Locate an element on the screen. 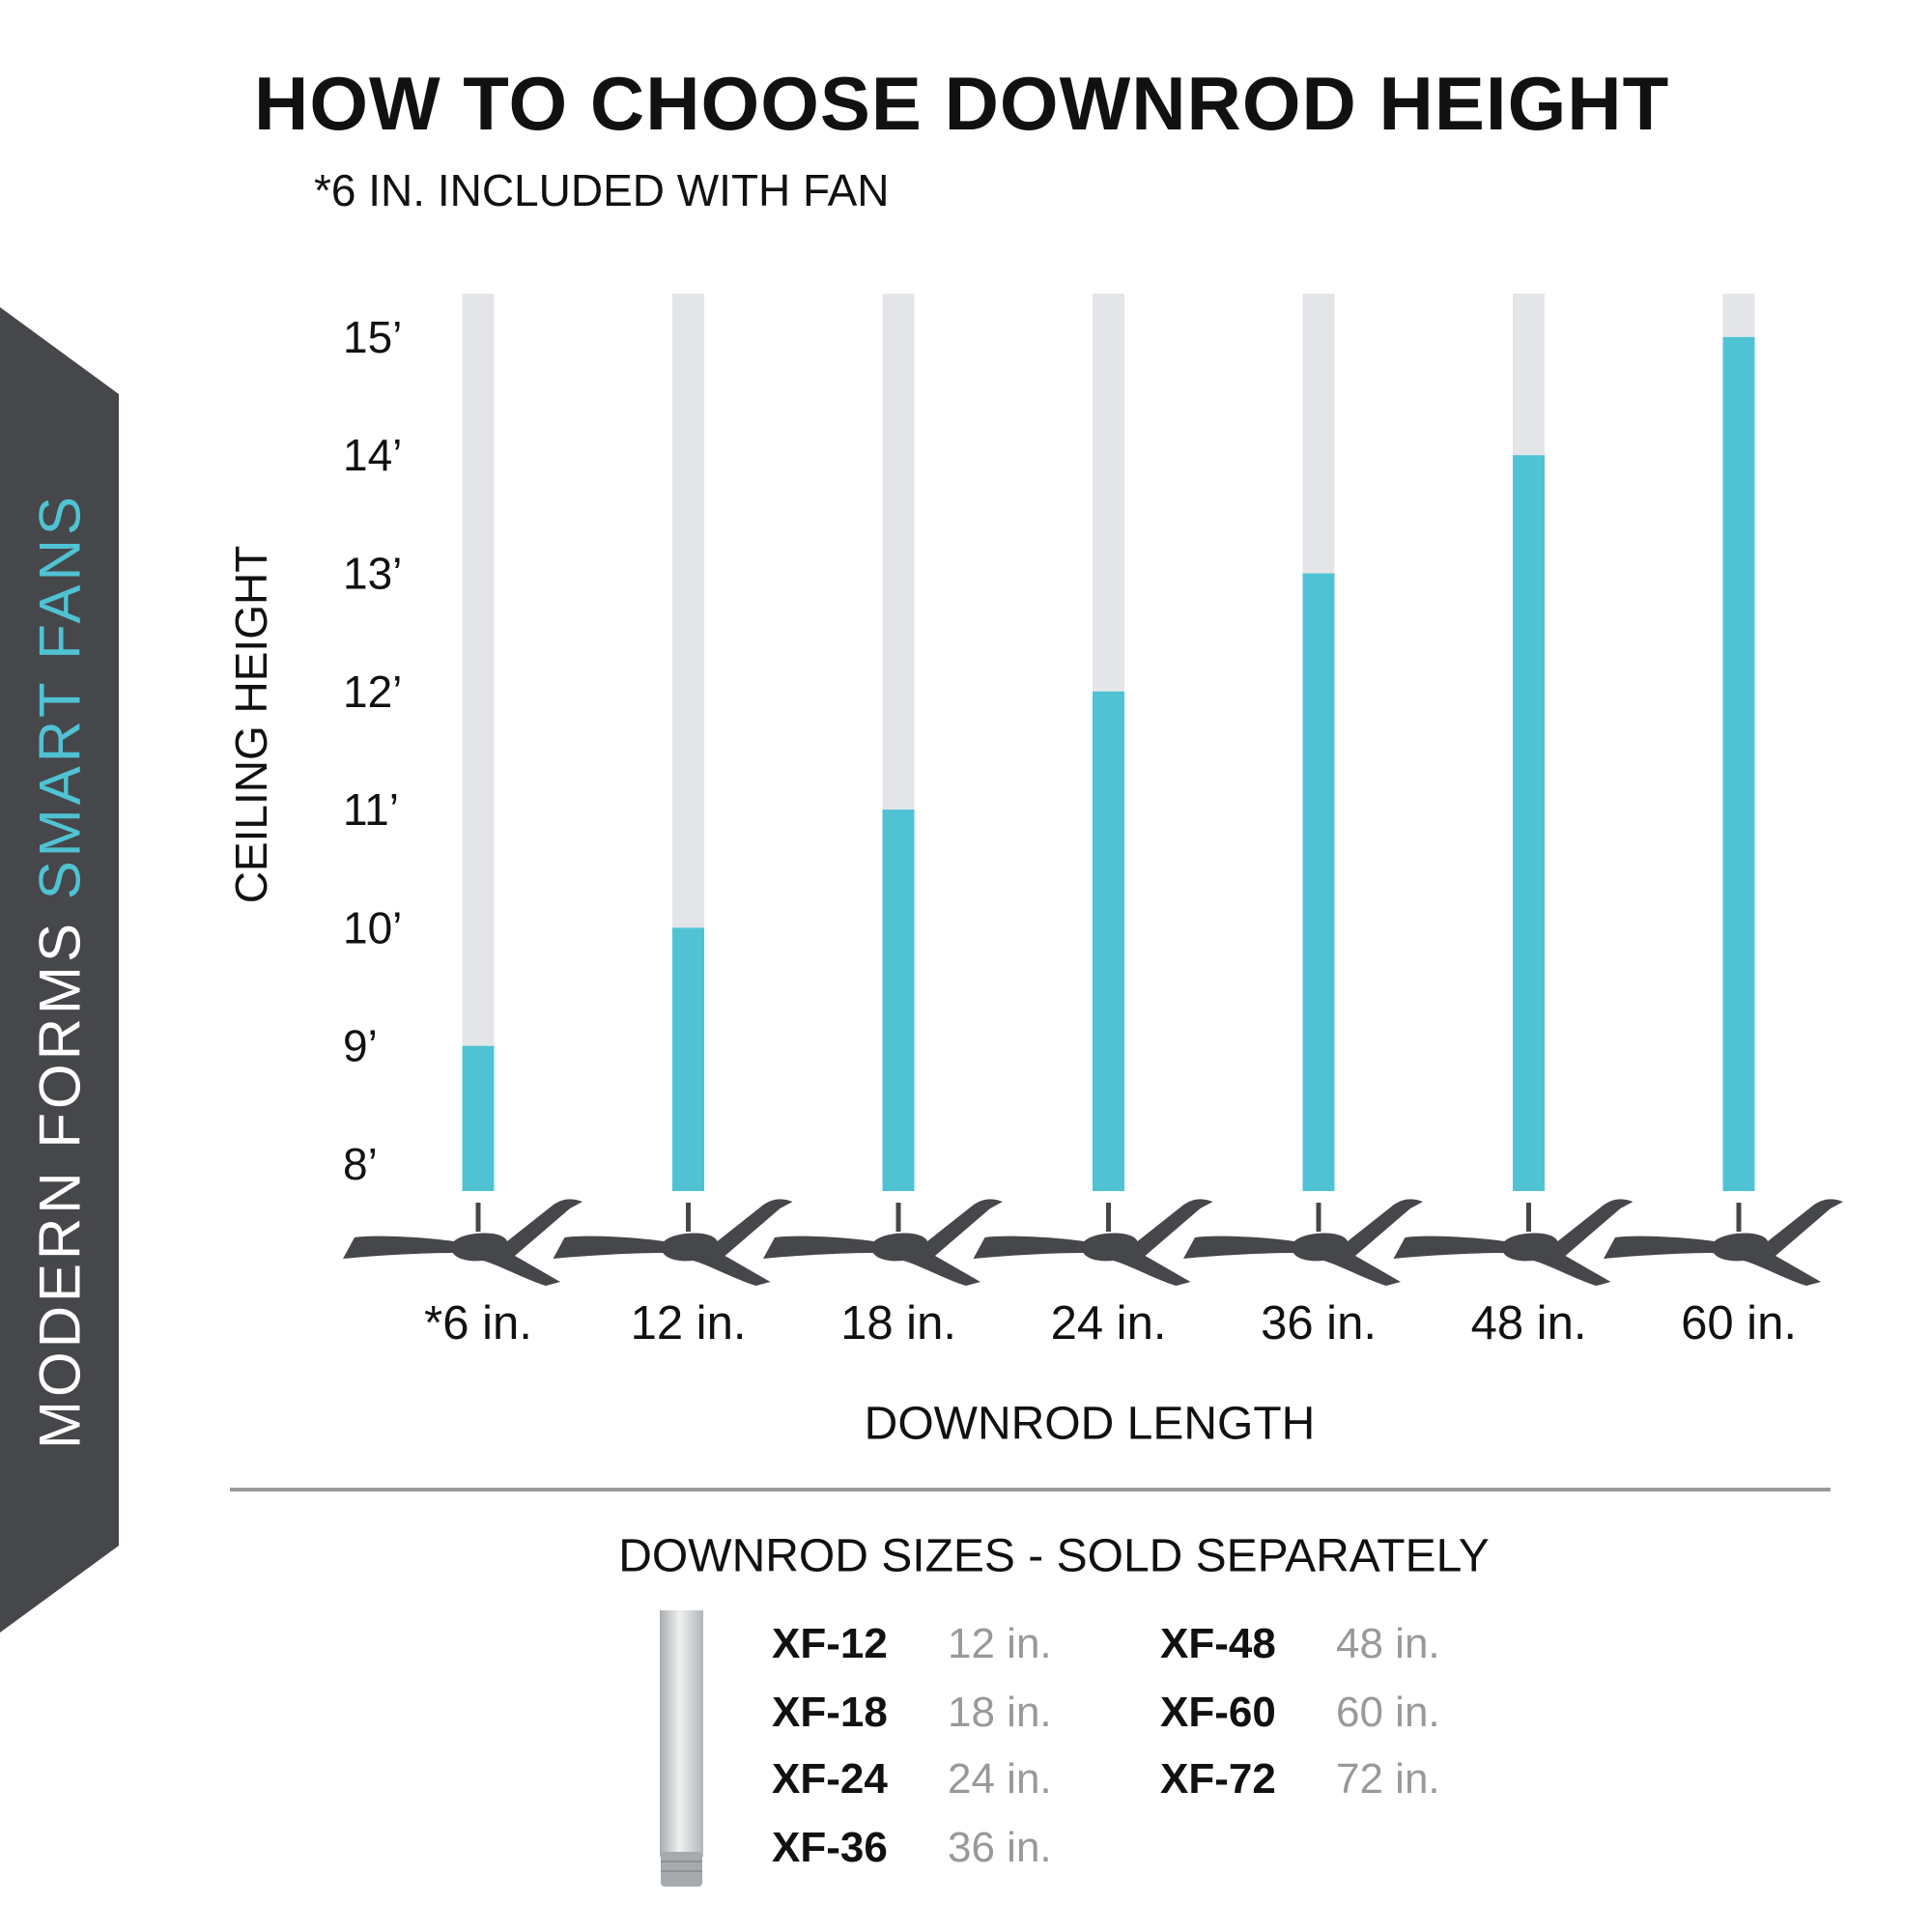 The height and width of the screenshot is (1932, 1932). x-tick-label: 48 in. is located at coordinates (1529, 1323).